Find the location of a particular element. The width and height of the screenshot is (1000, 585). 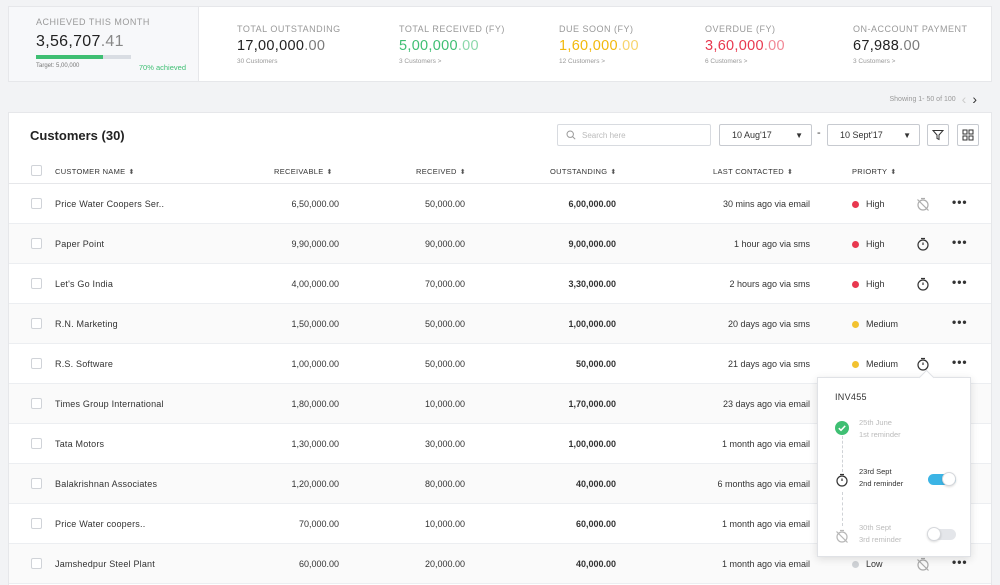

target-text: Target: 5,00,000 is located at coordinates (58, 66).